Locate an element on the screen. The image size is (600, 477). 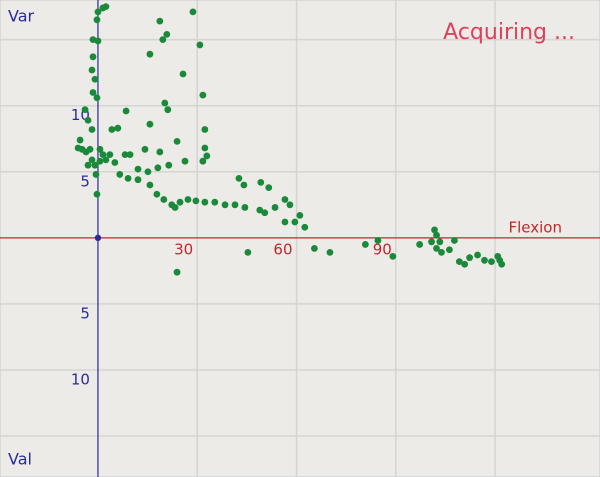
origin-dot is located at coordinates (98, 238).